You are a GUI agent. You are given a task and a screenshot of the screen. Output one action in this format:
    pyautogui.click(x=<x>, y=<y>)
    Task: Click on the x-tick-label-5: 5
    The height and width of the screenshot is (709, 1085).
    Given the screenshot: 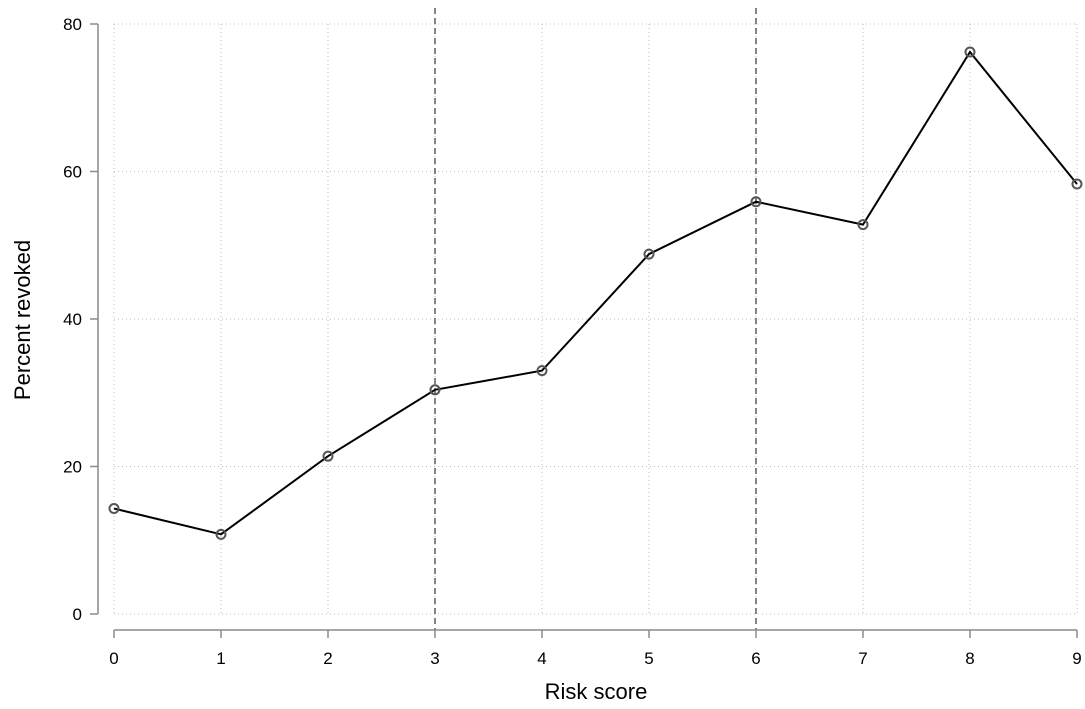 What is the action you would take?
    pyautogui.click(x=648, y=658)
    